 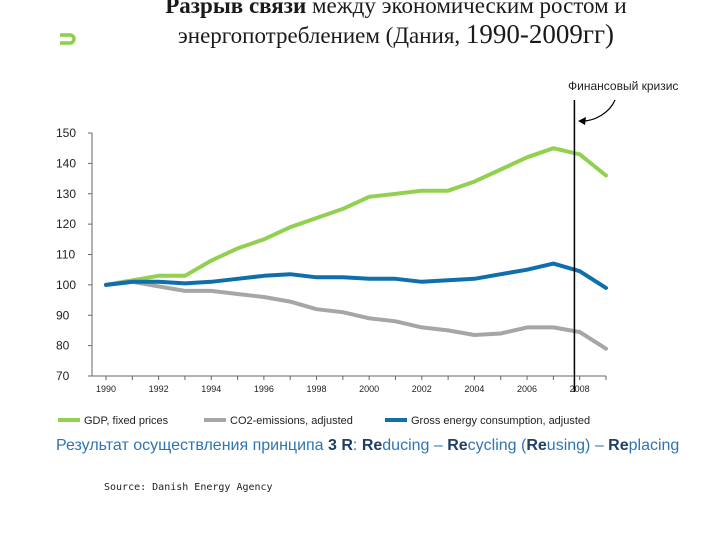 What do you see at coordinates (63, 315) in the screenshot?
I see `y-tick-label: 90` at bounding box center [63, 315].